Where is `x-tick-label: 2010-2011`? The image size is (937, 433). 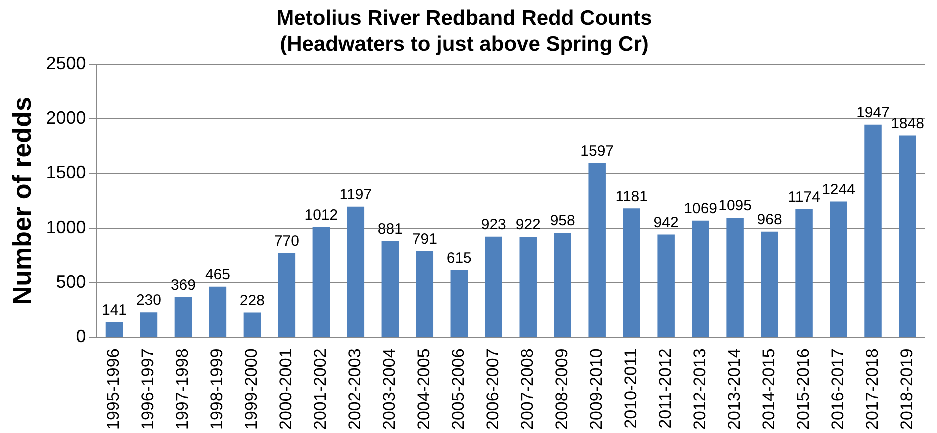 x-tick-label: 2010-2011 is located at coordinates (631, 388).